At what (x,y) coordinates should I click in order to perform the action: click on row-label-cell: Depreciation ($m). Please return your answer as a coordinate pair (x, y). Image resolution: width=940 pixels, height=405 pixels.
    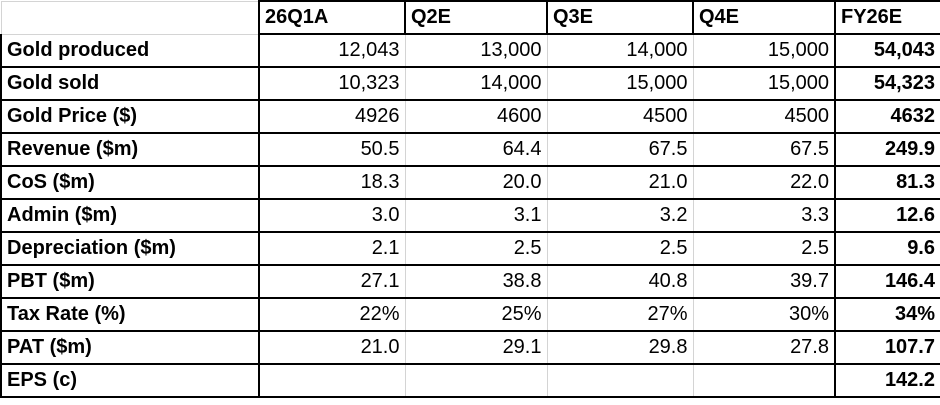
    Looking at the image, I should click on (130, 248).